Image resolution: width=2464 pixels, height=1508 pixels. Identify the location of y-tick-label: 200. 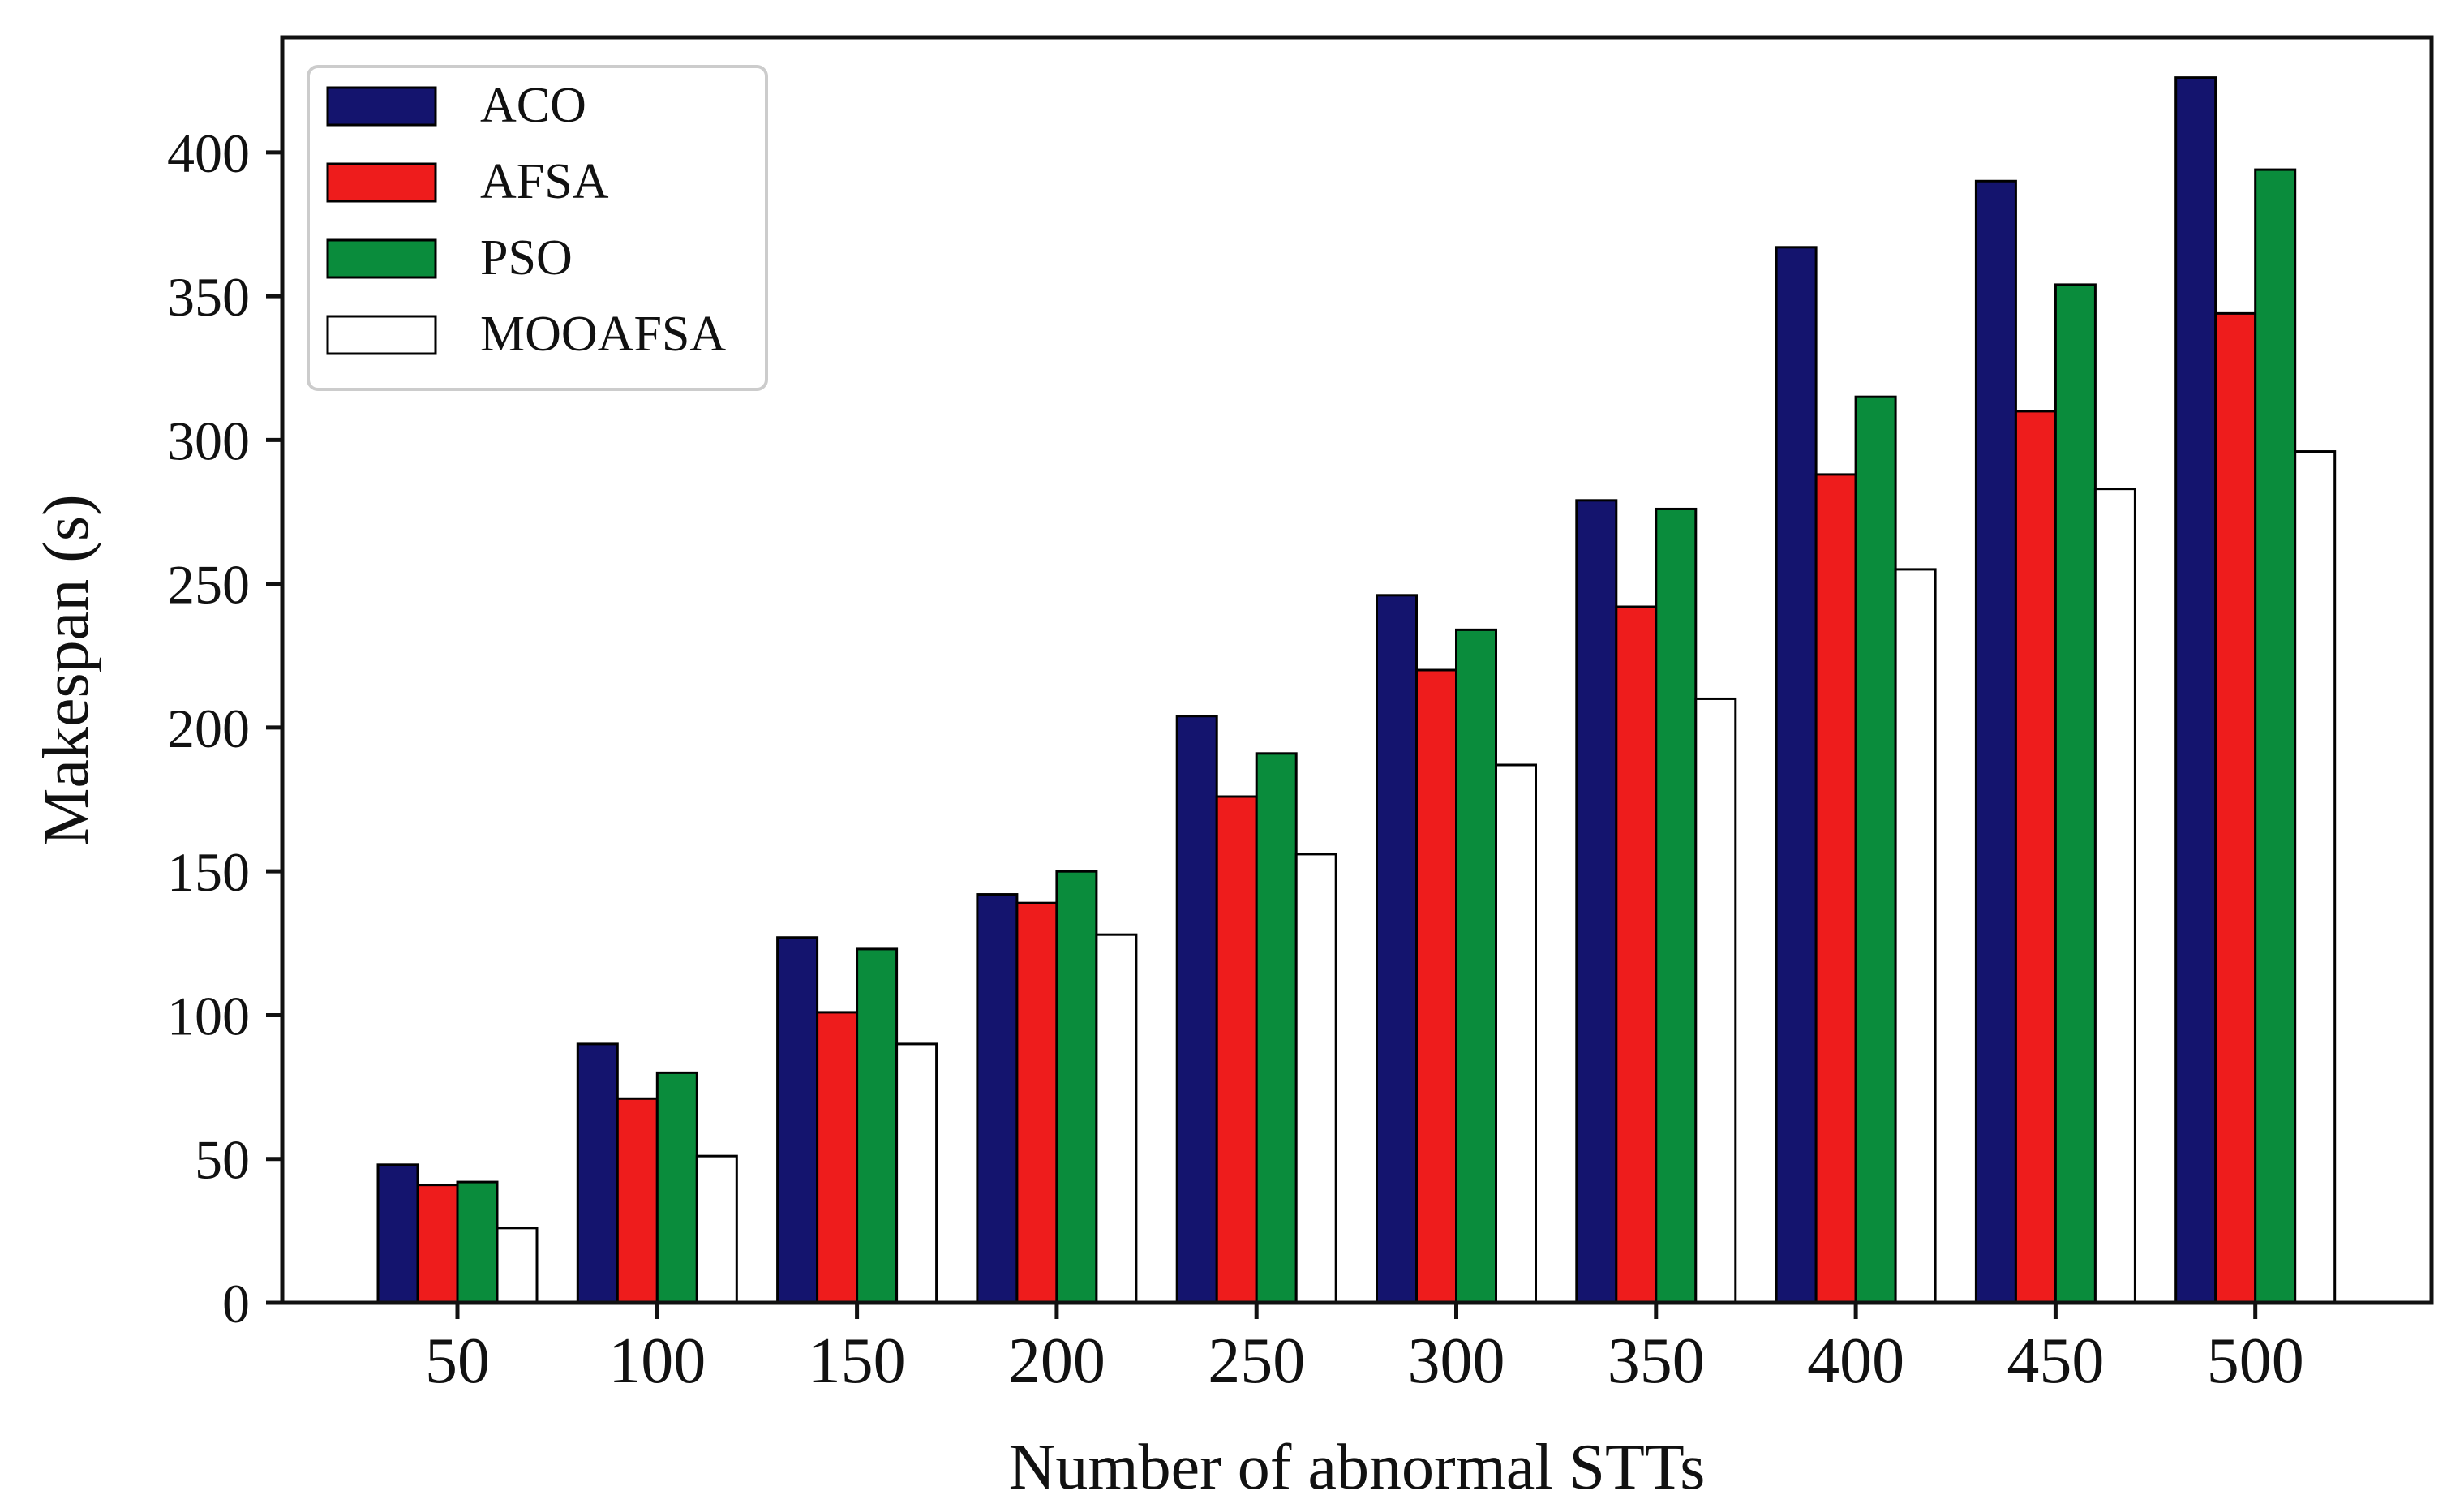
(208, 728).